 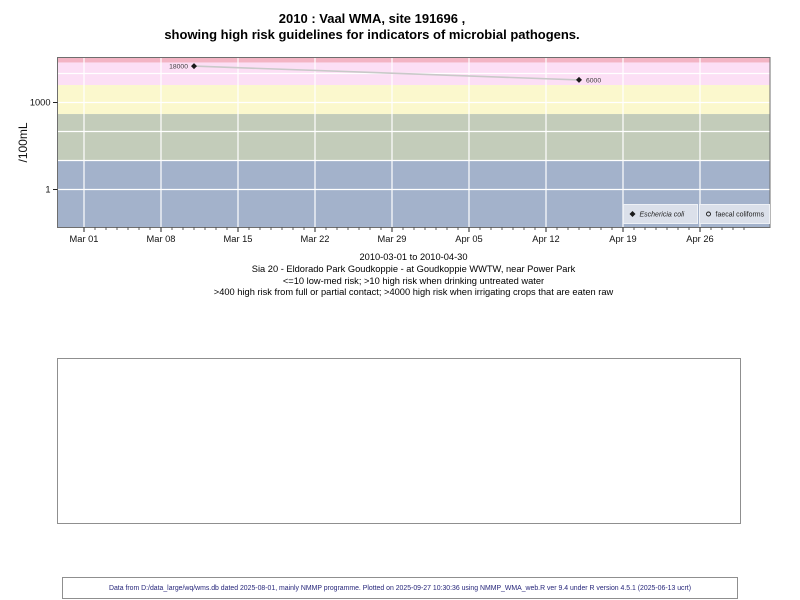 What do you see at coordinates (40, 103) in the screenshot?
I see `y-tick-label: 1000` at bounding box center [40, 103].